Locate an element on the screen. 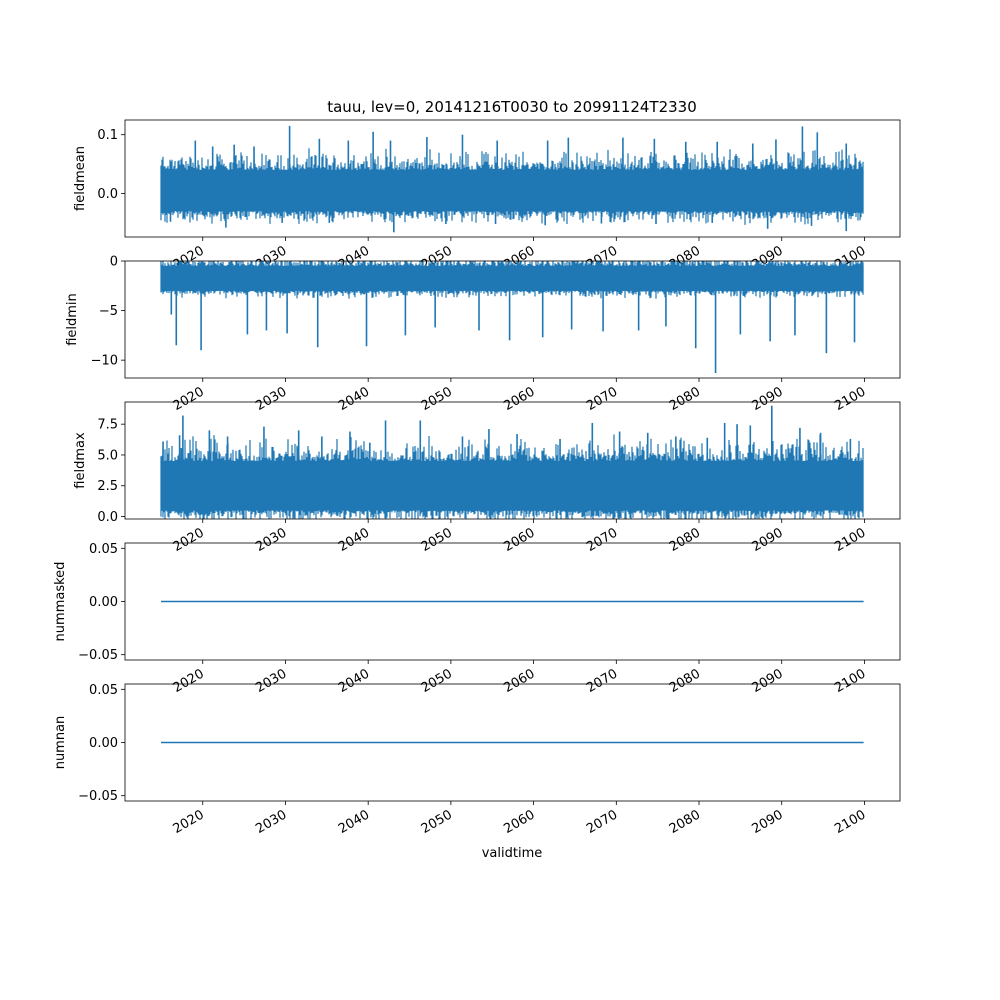  y-tick-label: 0.1 is located at coordinates (107, 135).